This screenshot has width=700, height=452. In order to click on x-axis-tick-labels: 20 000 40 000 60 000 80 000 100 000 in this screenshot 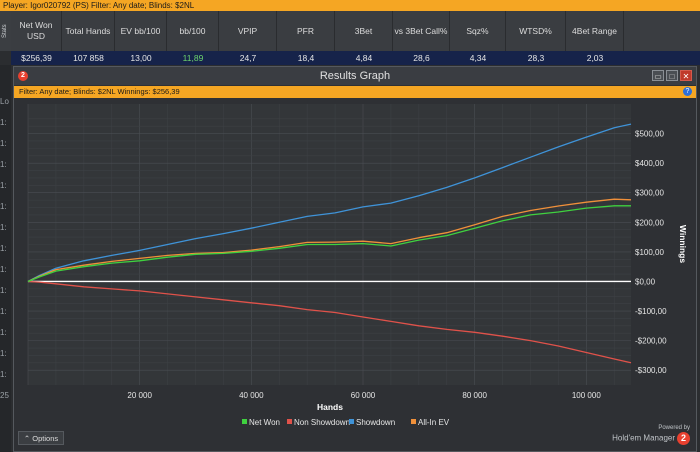, I will do `click(364, 395)`.